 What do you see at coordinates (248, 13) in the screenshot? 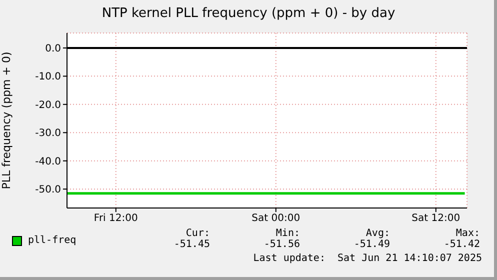
I see `chart-title: NTP kernel PLL frequency (ppm + 0) - by day` at bounding box center [248, 13].